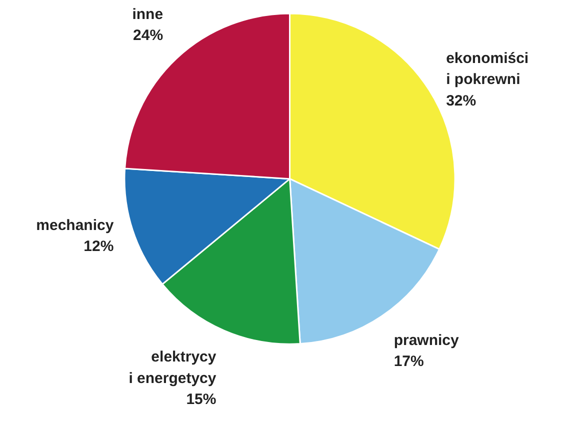 The width and height of the screenshot is (562, 426). What do you see at coordinates (427, 340) in the screenshot?
I see `slice-label: prawnicy` at bounding box center [427, 340].